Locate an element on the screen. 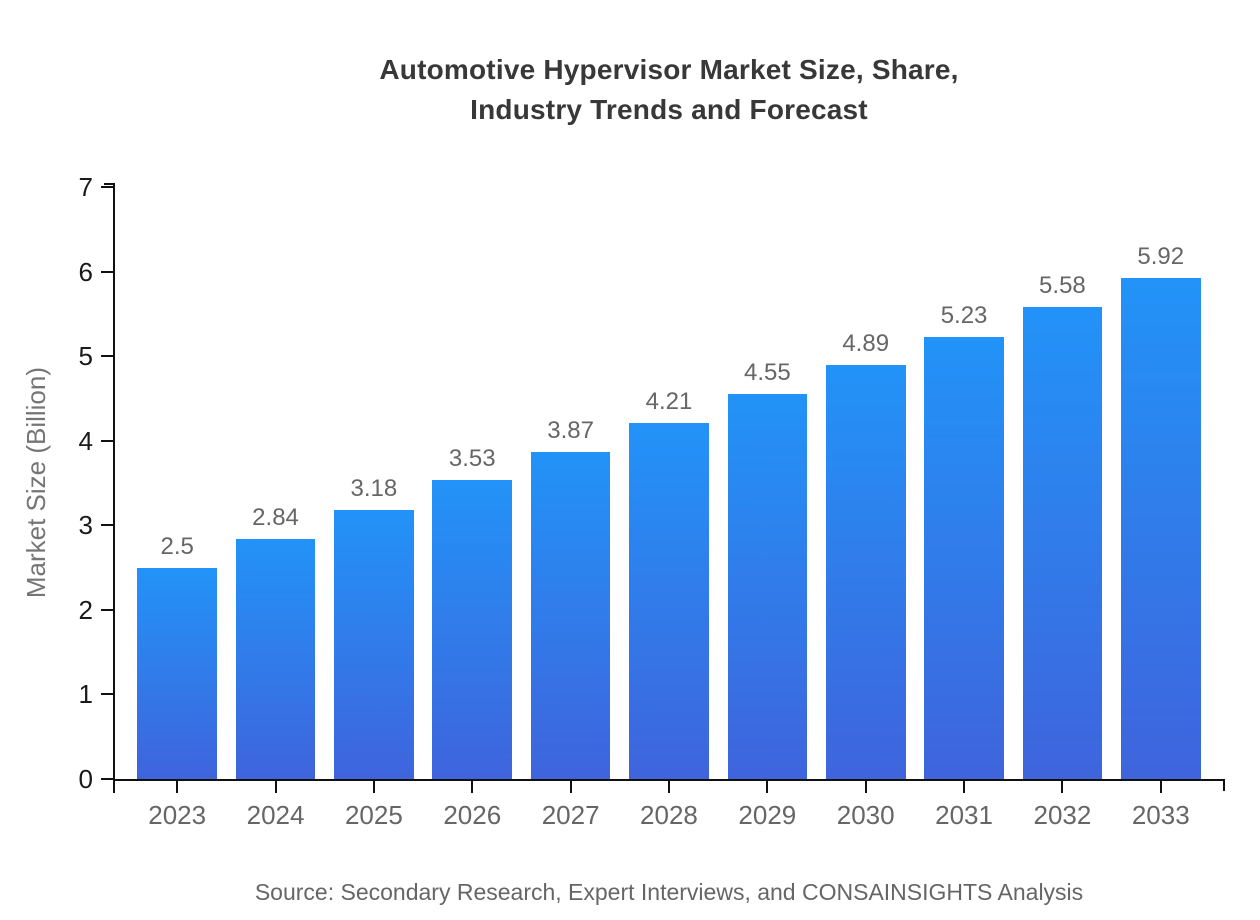 This screenshot has width=1260, height=920. y-tick-label: 6 is located at coordinates (85, 271).